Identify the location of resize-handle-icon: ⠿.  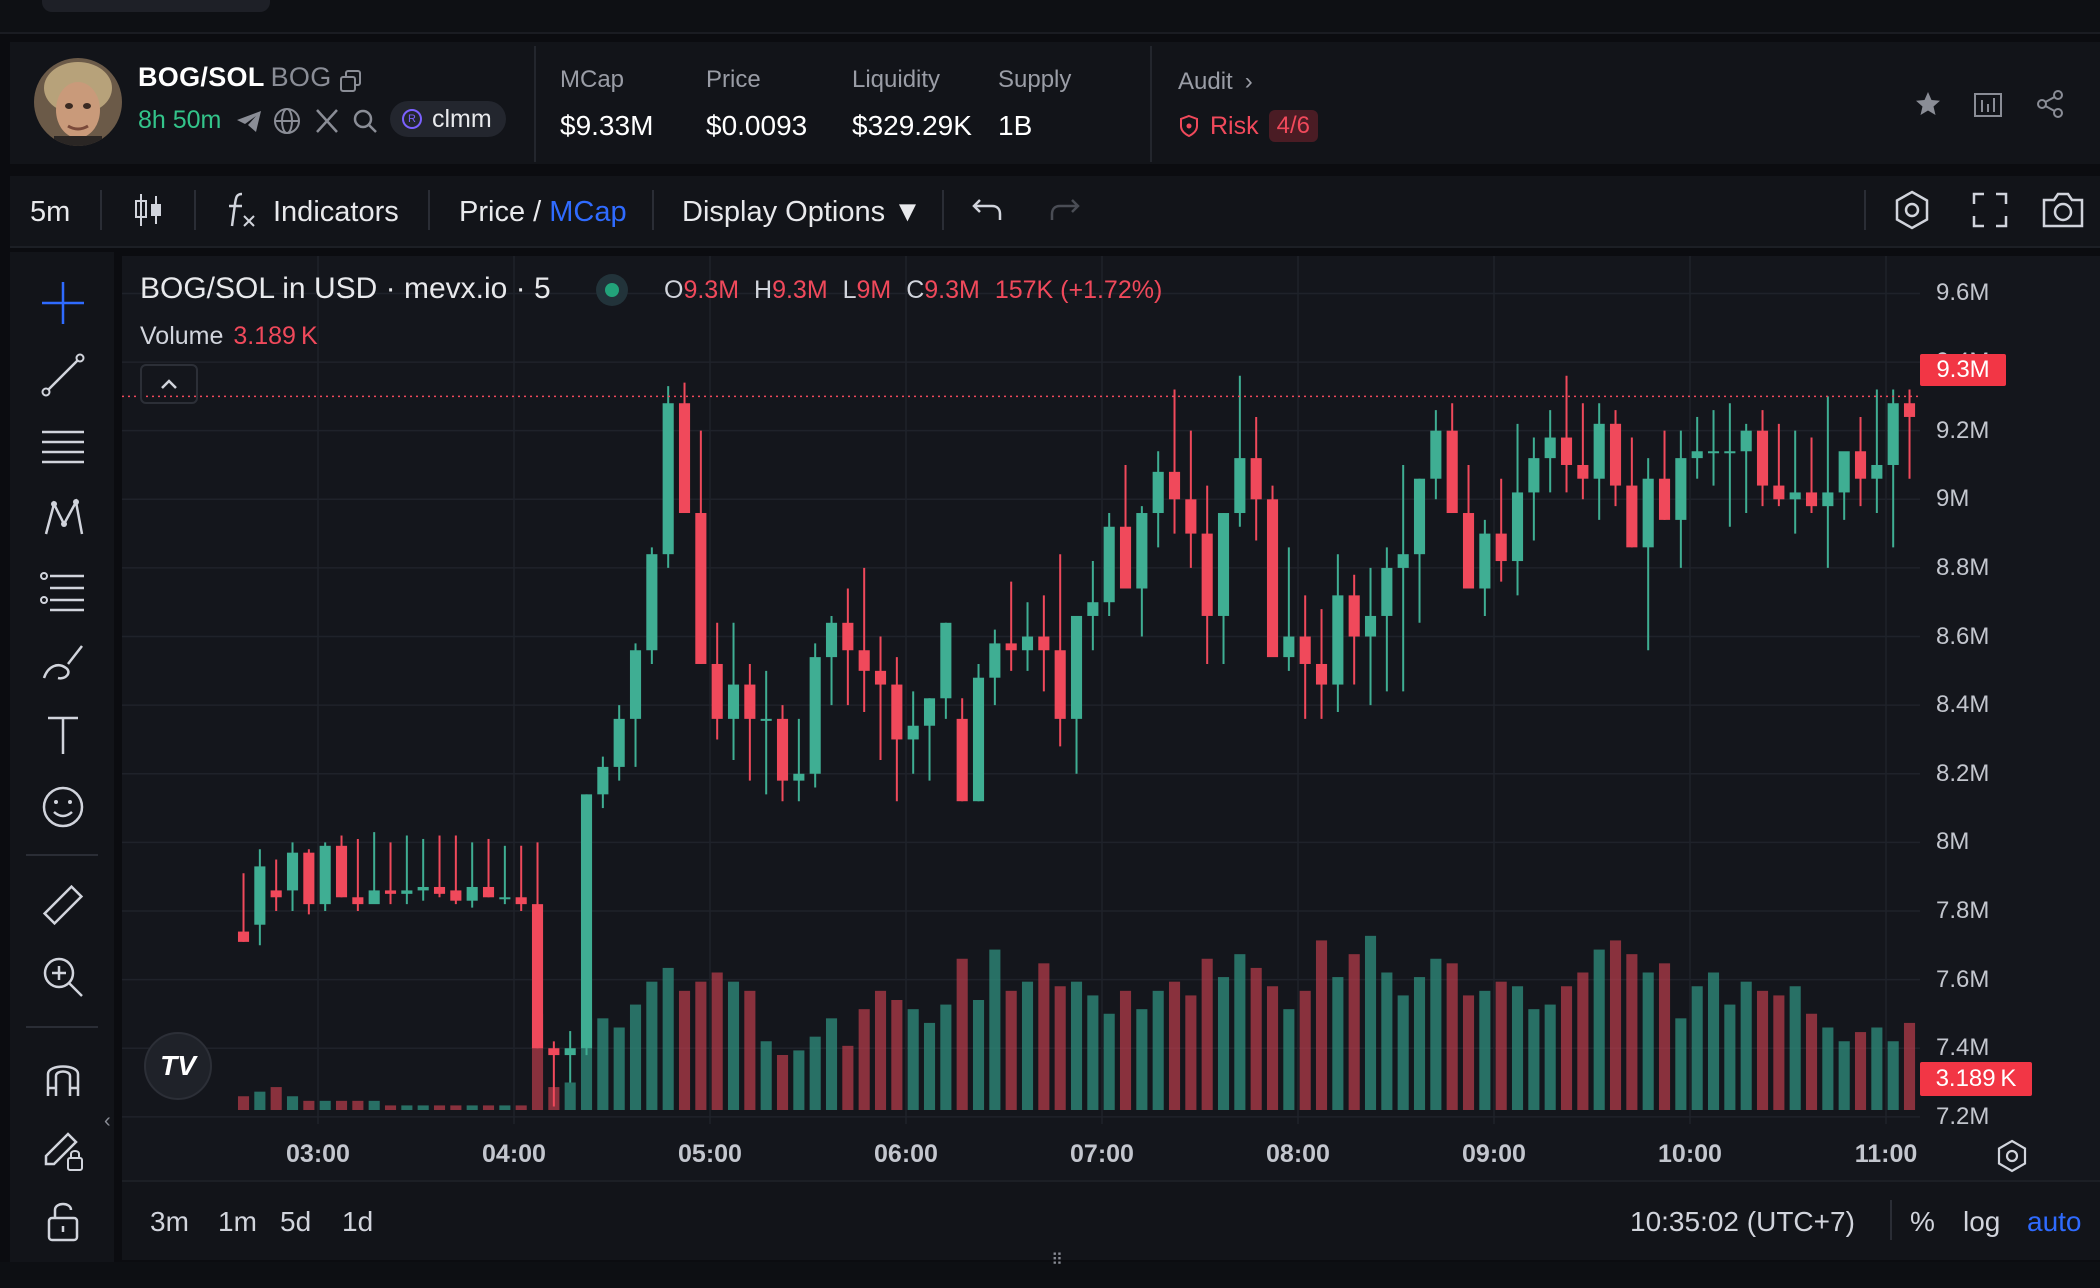
(1057, 1260).